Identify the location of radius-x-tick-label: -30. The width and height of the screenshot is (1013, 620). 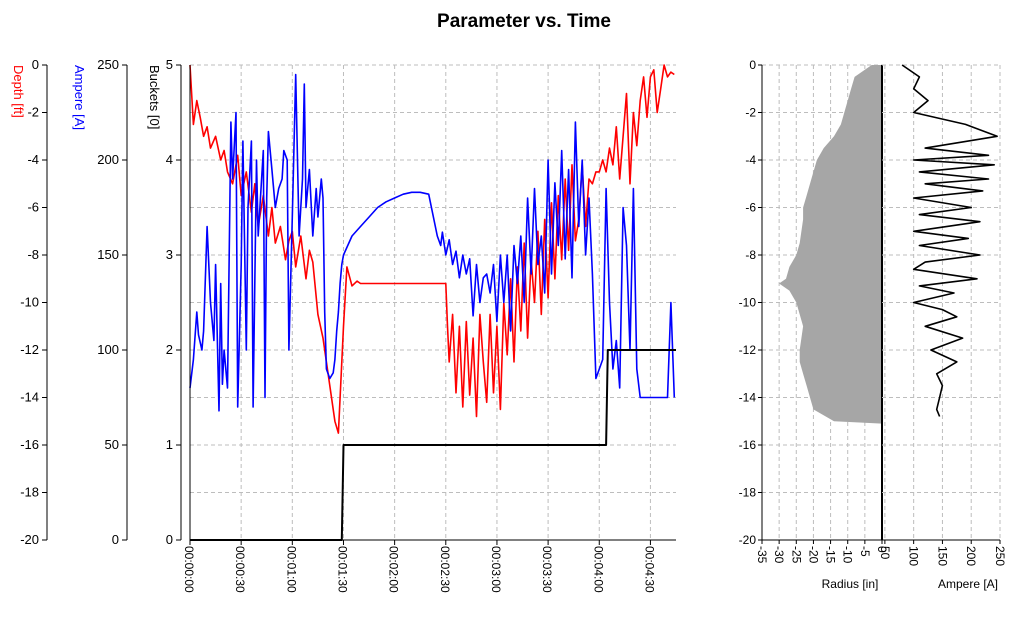
(779, 555).